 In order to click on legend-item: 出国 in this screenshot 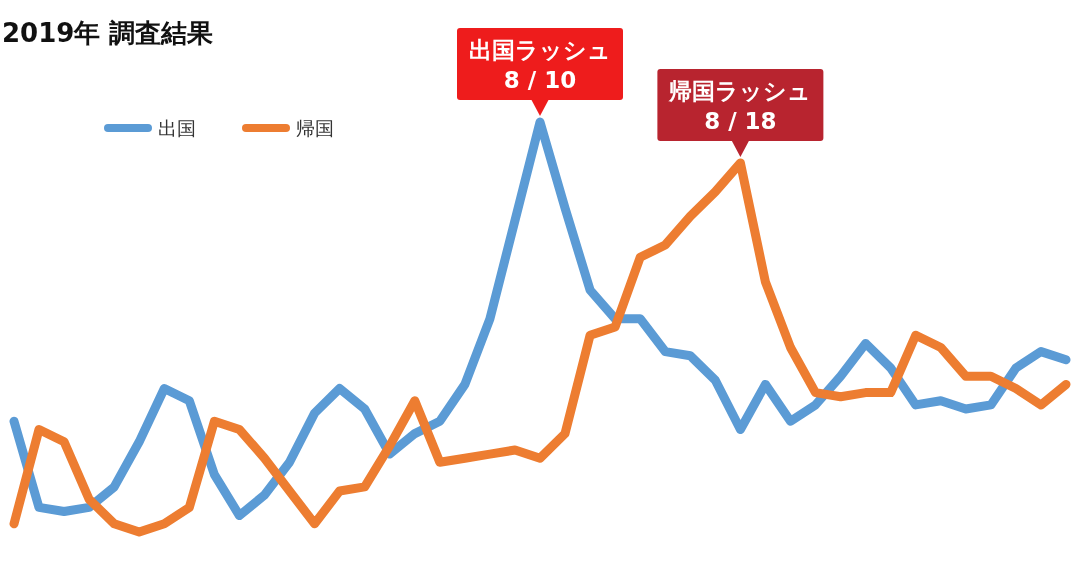, I will do `click(150, 128)`.